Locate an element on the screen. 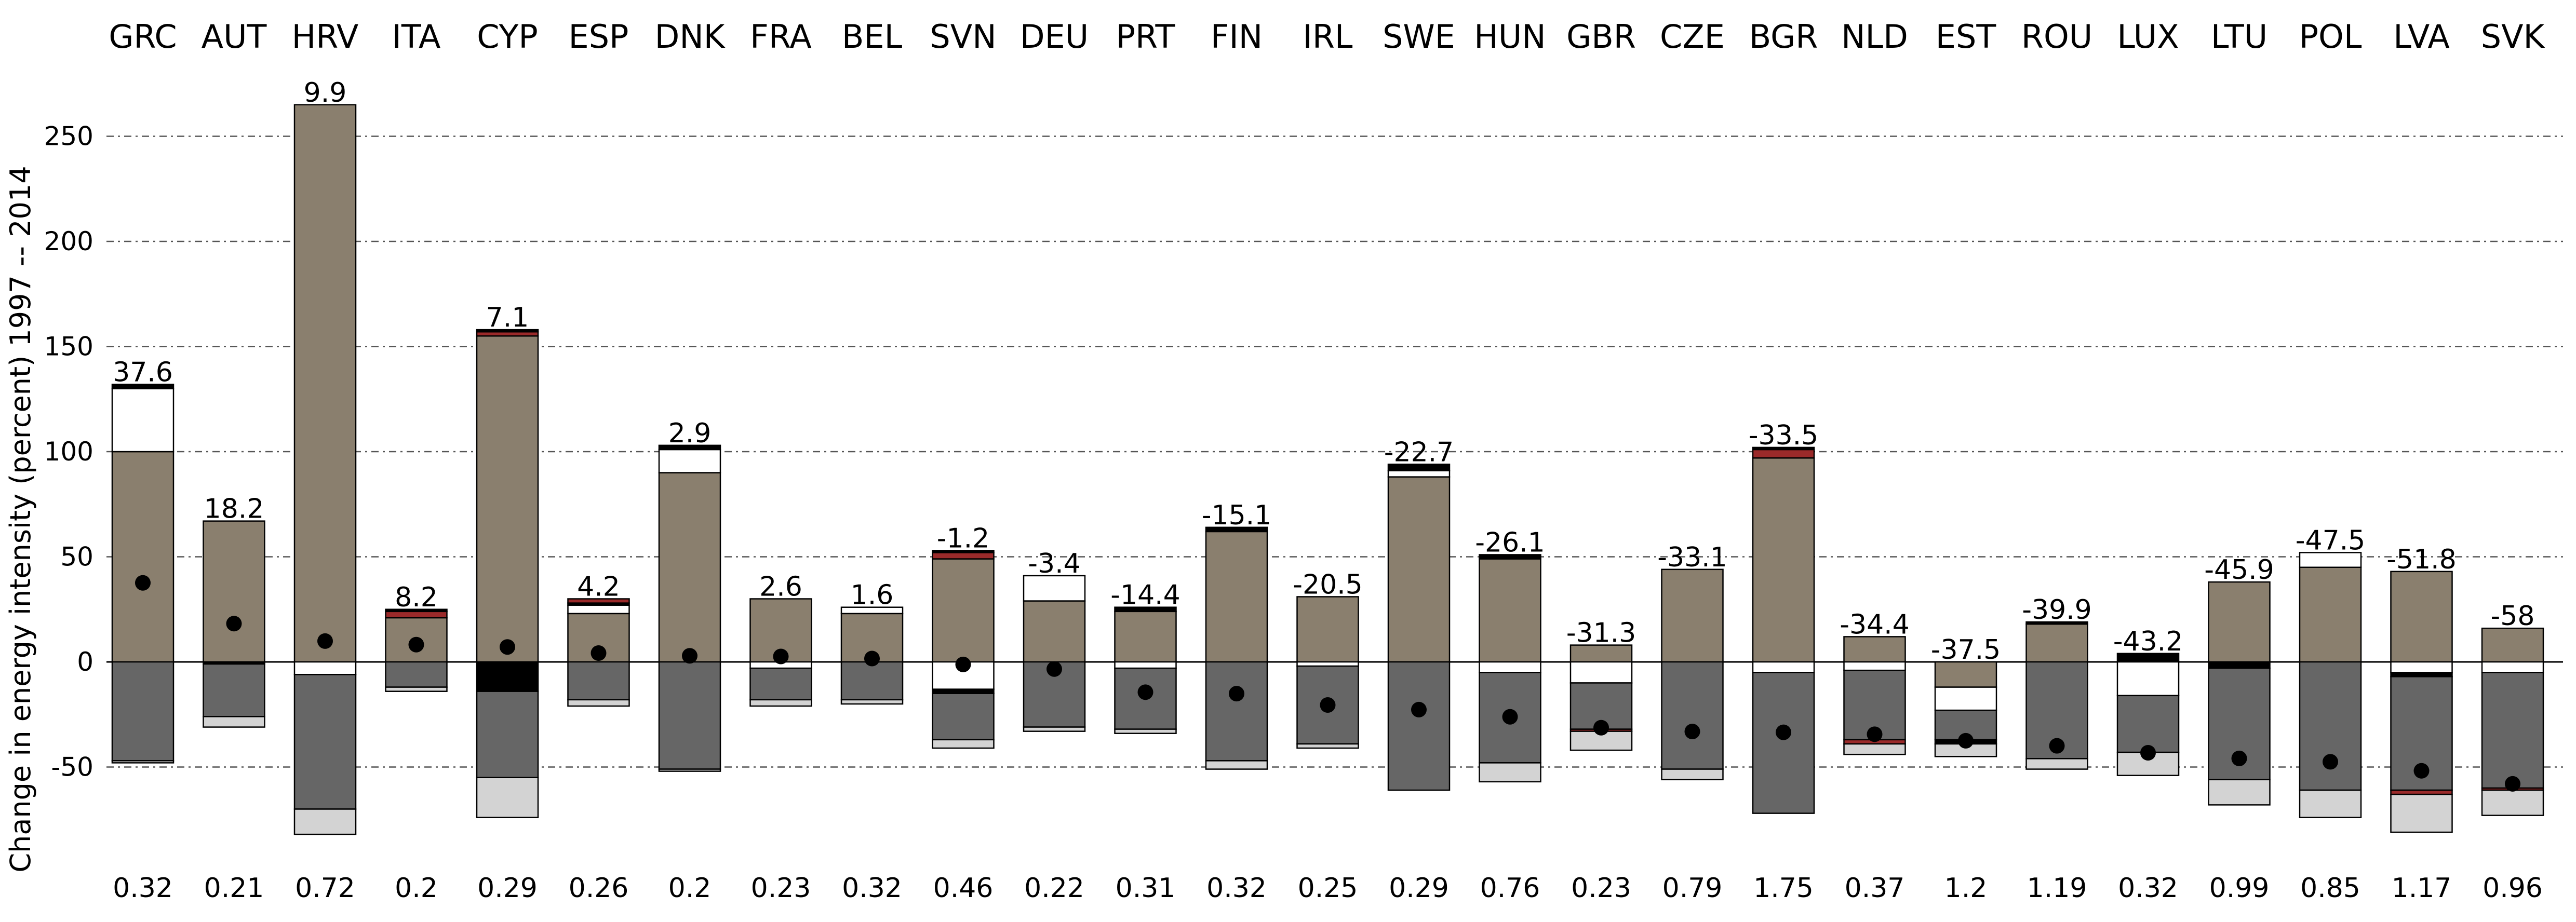  bottom-value-label: 0.31 is located at coordinates (1146, 888).